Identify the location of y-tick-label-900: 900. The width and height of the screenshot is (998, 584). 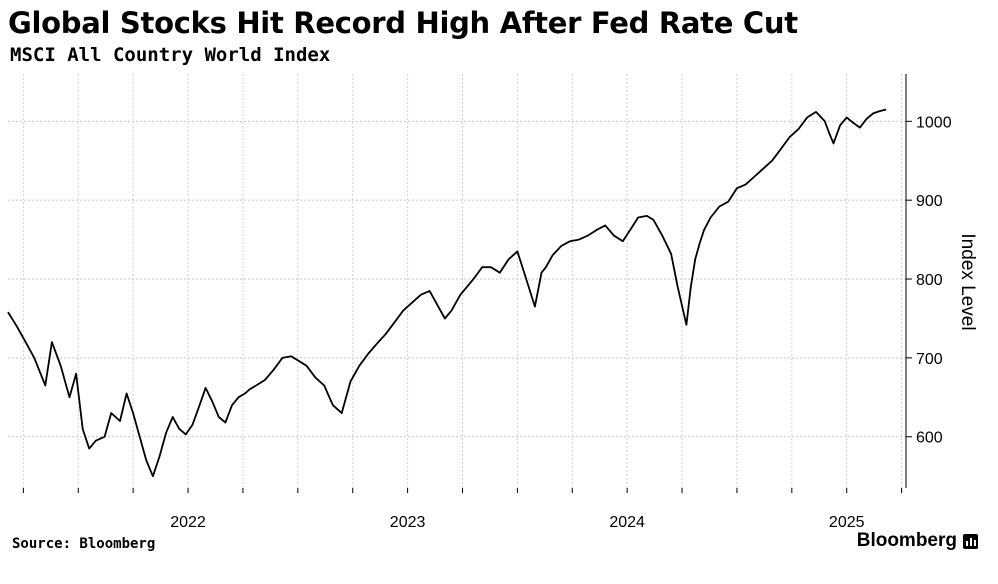
(929, 201).